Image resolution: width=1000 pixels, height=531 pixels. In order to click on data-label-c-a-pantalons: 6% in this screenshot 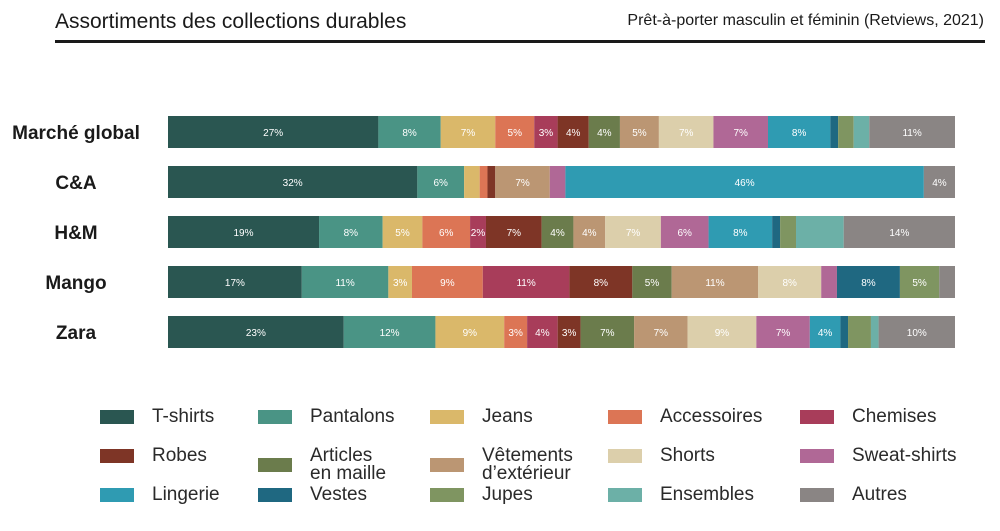, I will do `click(440, 183)`.